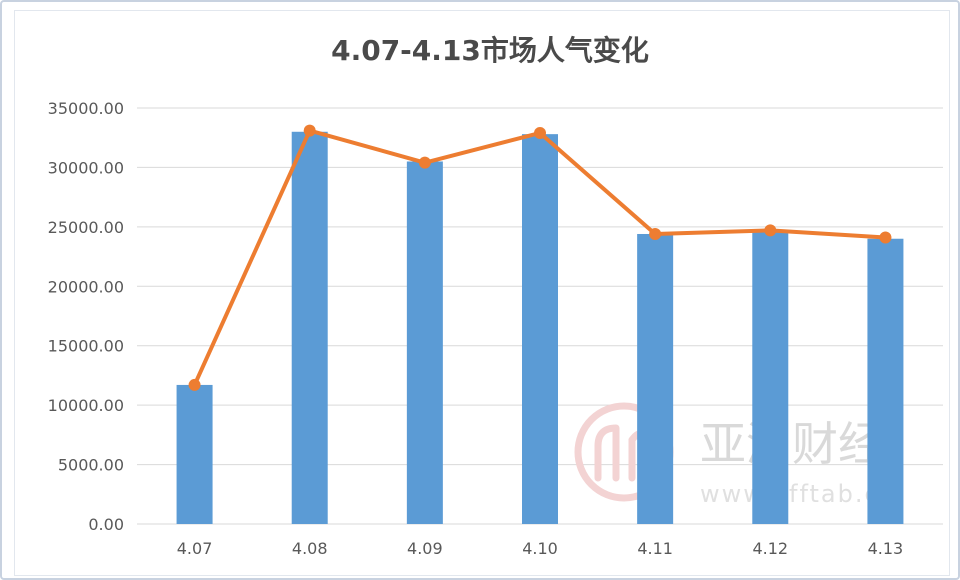 The height and width of the screenshot is (580, 960). I want to click on y-tick-label: 10000.00, so click(86, 405).